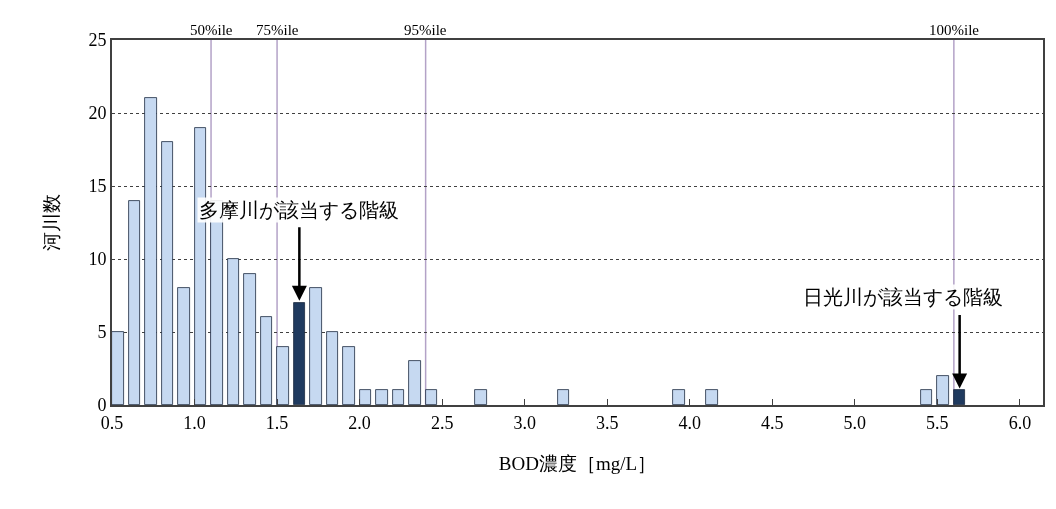 Image resolution: width=1056 pixels, height=509 pixels. What do you see at coordinates (102, 332) in the screenshot?
I see `y-tick-label: 5` at bounding box center [102, 332].